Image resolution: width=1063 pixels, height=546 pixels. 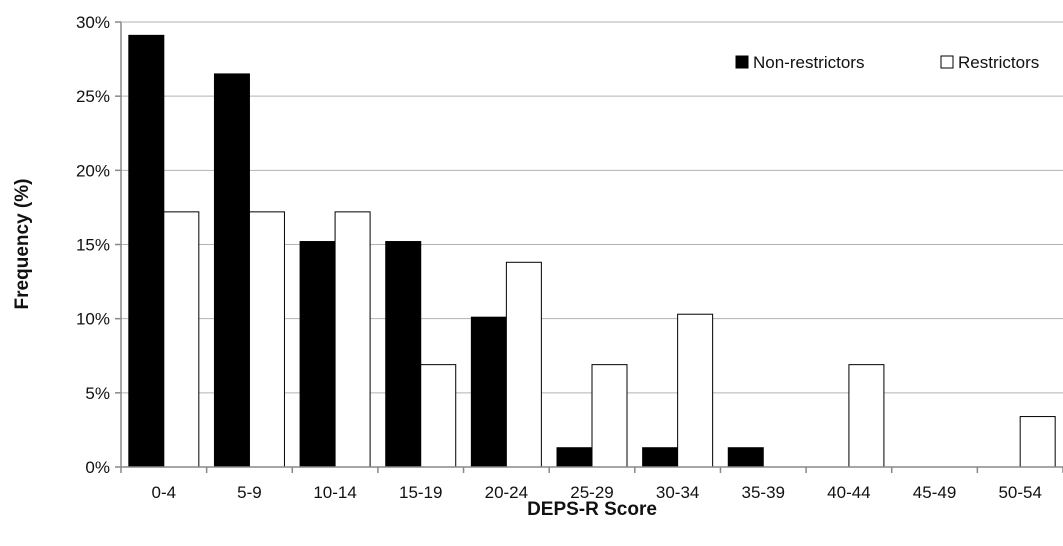 I want to click on x-tick-label: 35-39, so click(x=763, y=492).